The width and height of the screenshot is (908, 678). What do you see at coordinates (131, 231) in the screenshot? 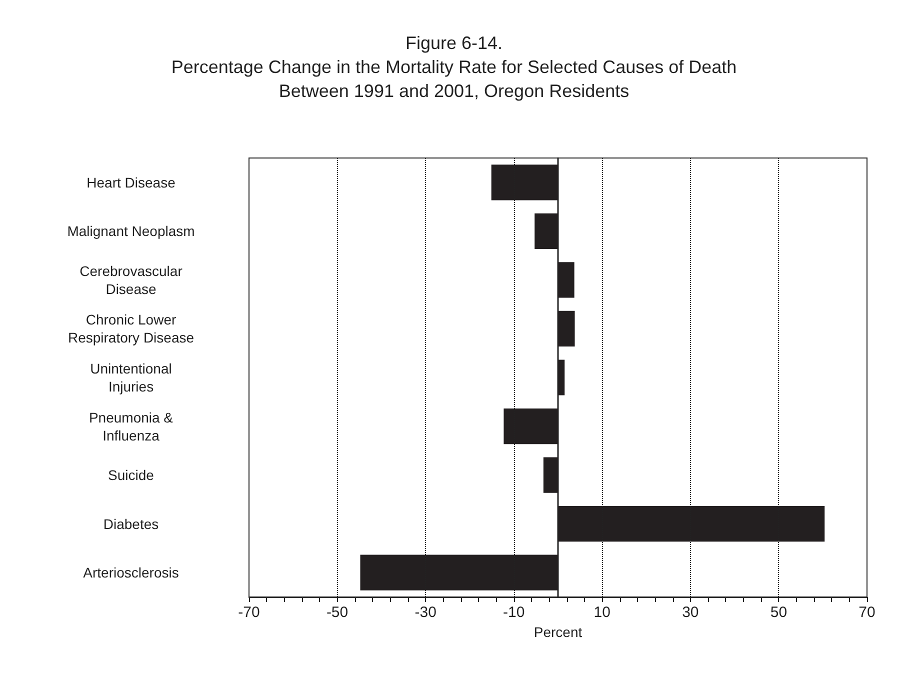
I see `y-tick-label: Malignant Neoplasm` at bounding box center [131, 231].